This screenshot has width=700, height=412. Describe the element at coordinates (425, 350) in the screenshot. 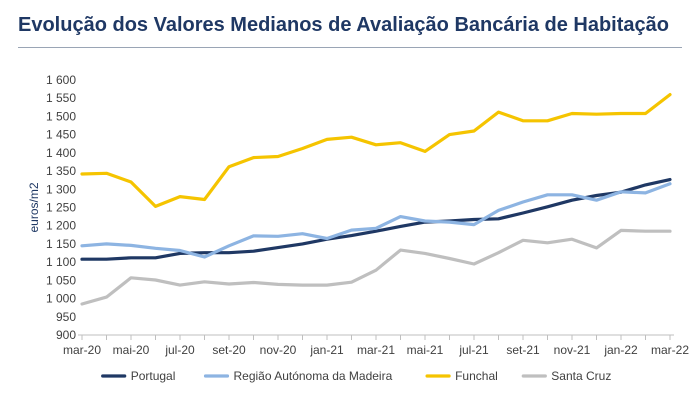

I see `x-tick-label: mai-21` at that location.